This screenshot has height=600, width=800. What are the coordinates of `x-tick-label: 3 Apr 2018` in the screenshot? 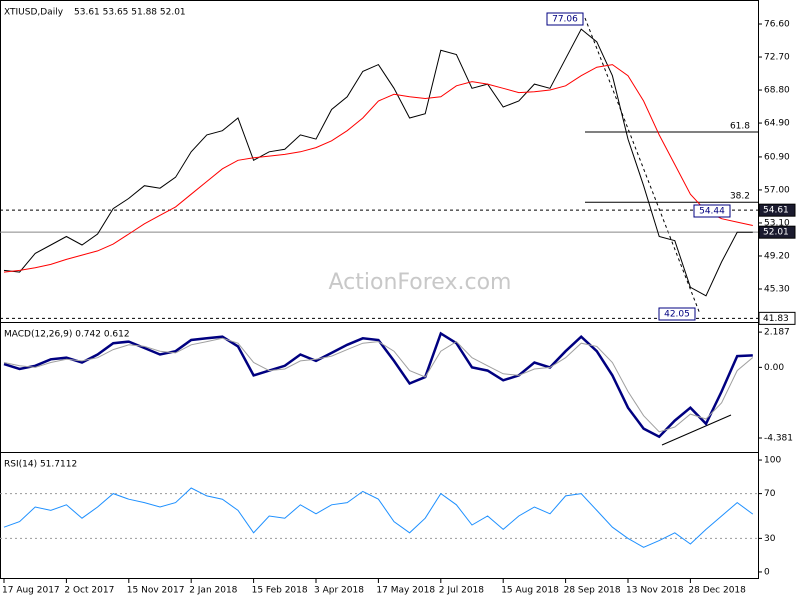 It's located at (339, 591).